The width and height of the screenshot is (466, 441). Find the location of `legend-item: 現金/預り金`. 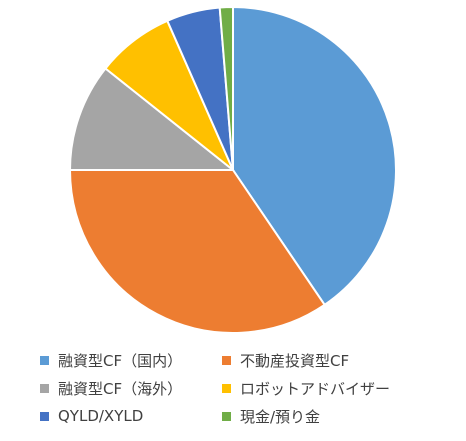

legend-item: 現金/預り金 is located at coordinates (322, 416).